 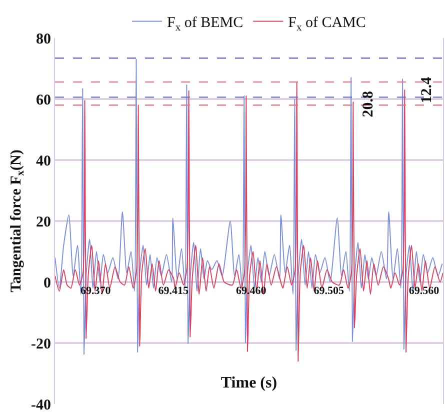 I want to click on y-tick-label: 80, so click(x=43, y=39).